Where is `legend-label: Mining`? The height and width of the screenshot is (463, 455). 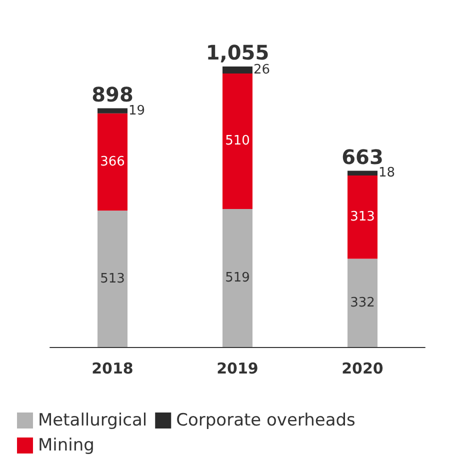
legend-label: Mining is located at coordinates (66, 446).